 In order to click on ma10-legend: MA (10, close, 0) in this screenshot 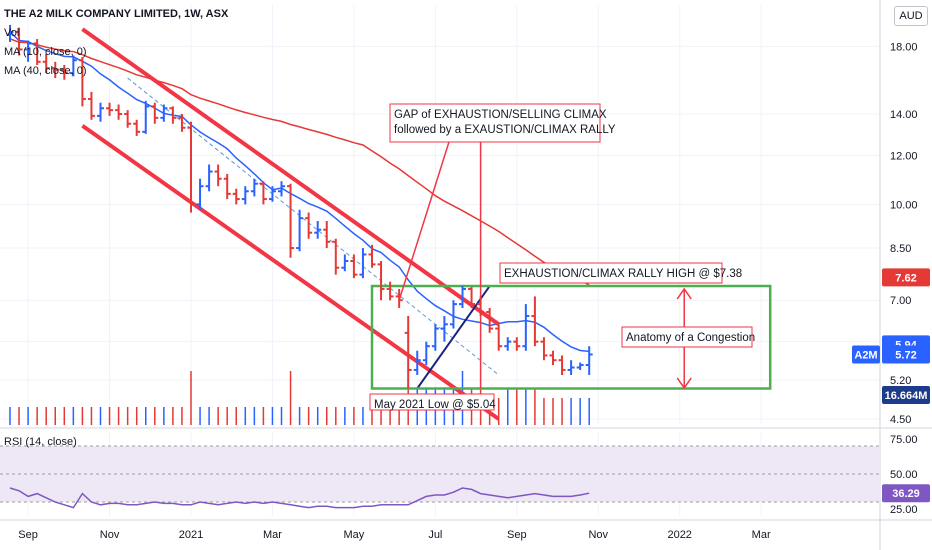, I will do `click(45, 52)`.